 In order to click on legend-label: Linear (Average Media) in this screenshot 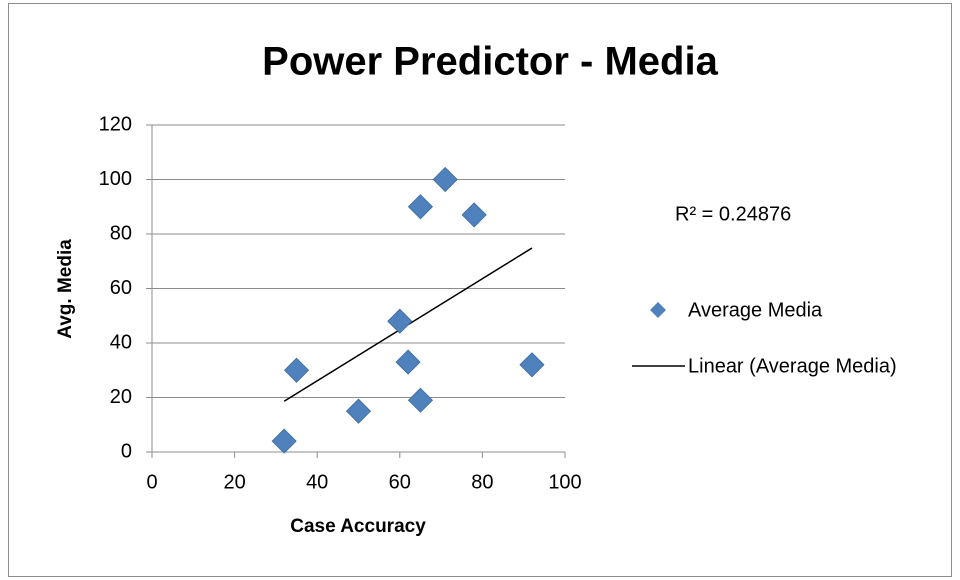, I will do `click(792, 366)`.